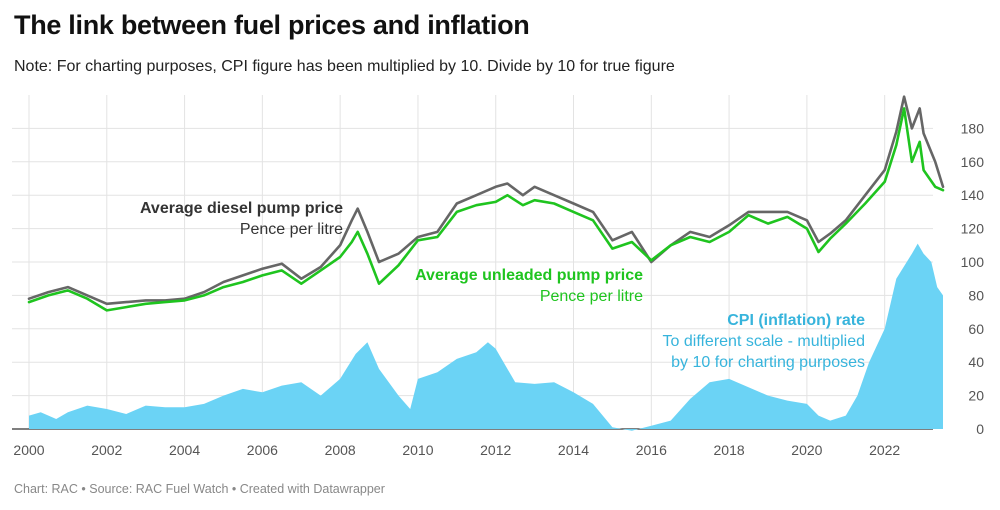  What do you see at coordinates (241, 208) in the screenshot?
I see `diesel-annotation-title: Average diesel pump price` at bounding box center [241, 208].